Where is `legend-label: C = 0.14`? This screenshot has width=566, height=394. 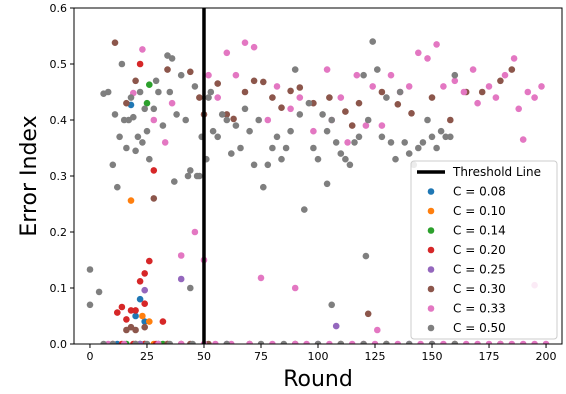
legend-label: C = 0.14 is located at coordinates (479, 231).